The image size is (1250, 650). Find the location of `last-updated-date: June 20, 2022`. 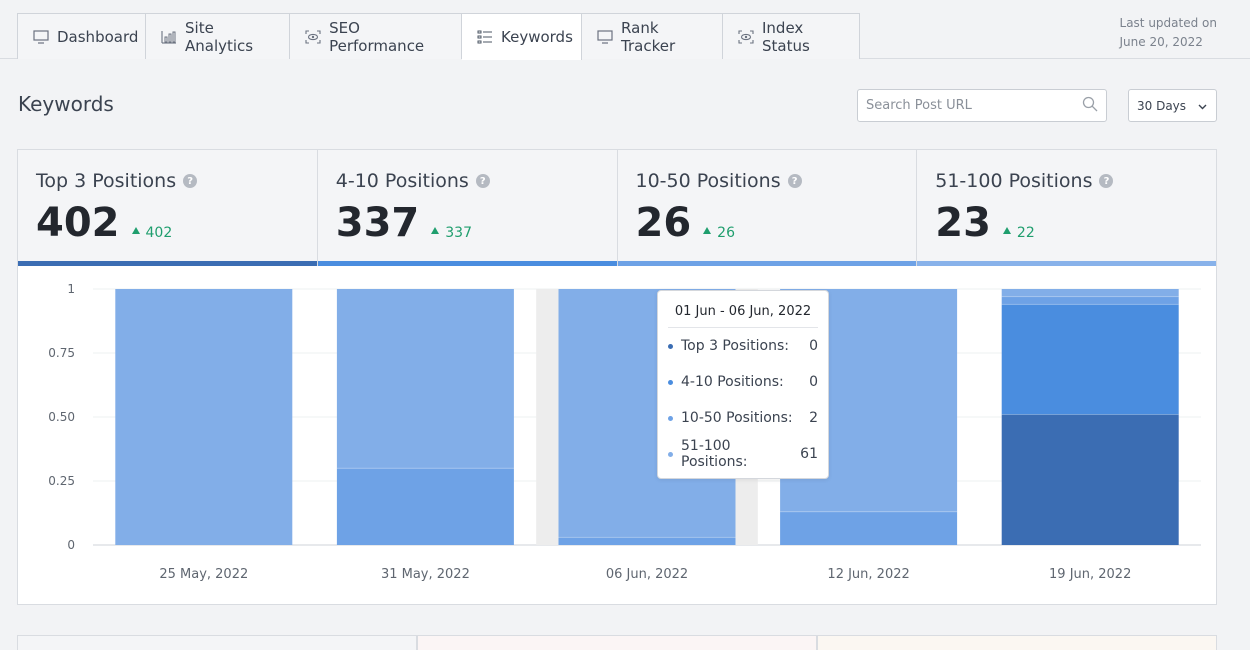

last-updated-date: June 20, 2022 is located at coordinates (1161, 42).